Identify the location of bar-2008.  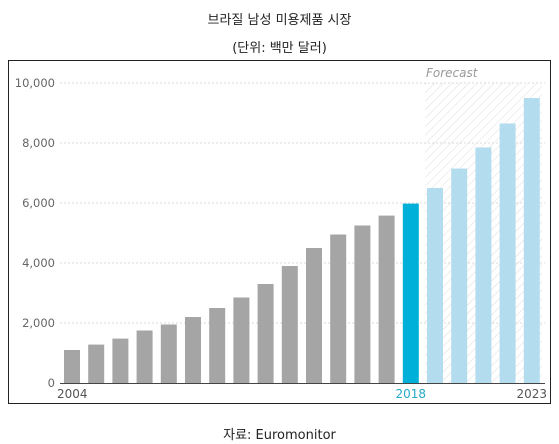
(168, 353).